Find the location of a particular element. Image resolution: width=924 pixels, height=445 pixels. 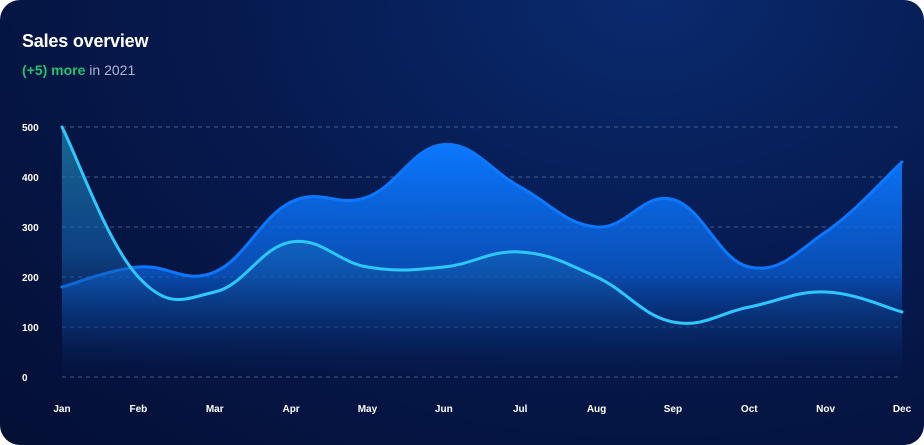

y-tick-label: 300 is located at coordinates (30, 228).